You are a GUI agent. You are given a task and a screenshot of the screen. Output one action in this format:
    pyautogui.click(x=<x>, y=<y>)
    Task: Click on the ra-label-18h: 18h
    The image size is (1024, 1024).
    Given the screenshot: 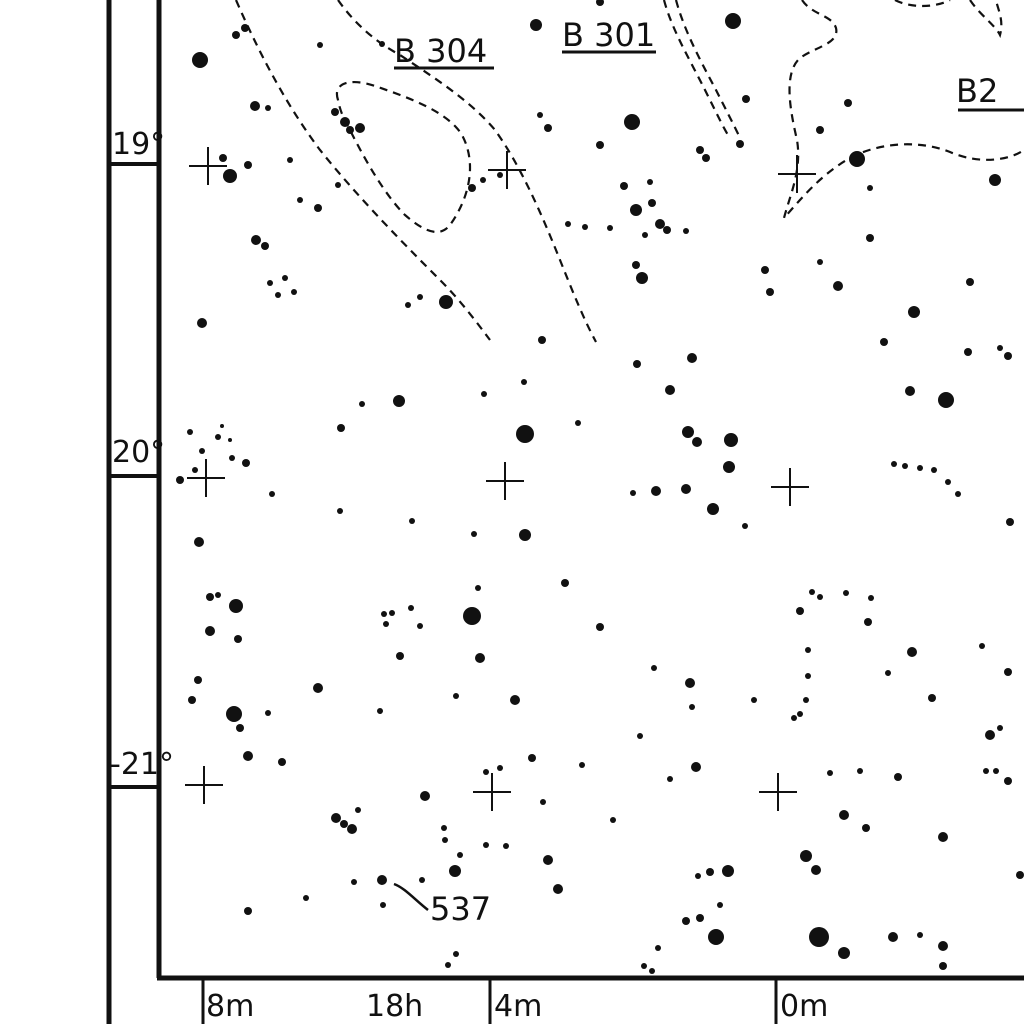 What is the action you would take?
    pyautogui.click(x=394, y=1006)
    